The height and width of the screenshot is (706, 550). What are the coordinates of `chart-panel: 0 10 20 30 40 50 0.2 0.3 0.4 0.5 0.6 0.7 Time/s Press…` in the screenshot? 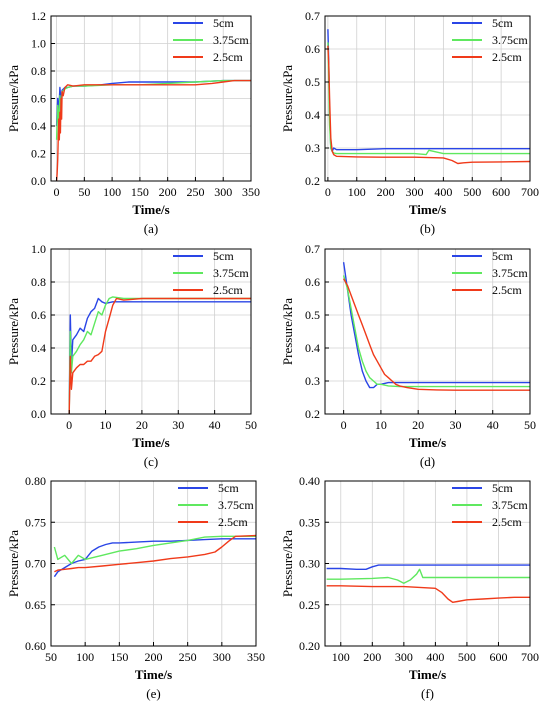 It's located at (408, 355).